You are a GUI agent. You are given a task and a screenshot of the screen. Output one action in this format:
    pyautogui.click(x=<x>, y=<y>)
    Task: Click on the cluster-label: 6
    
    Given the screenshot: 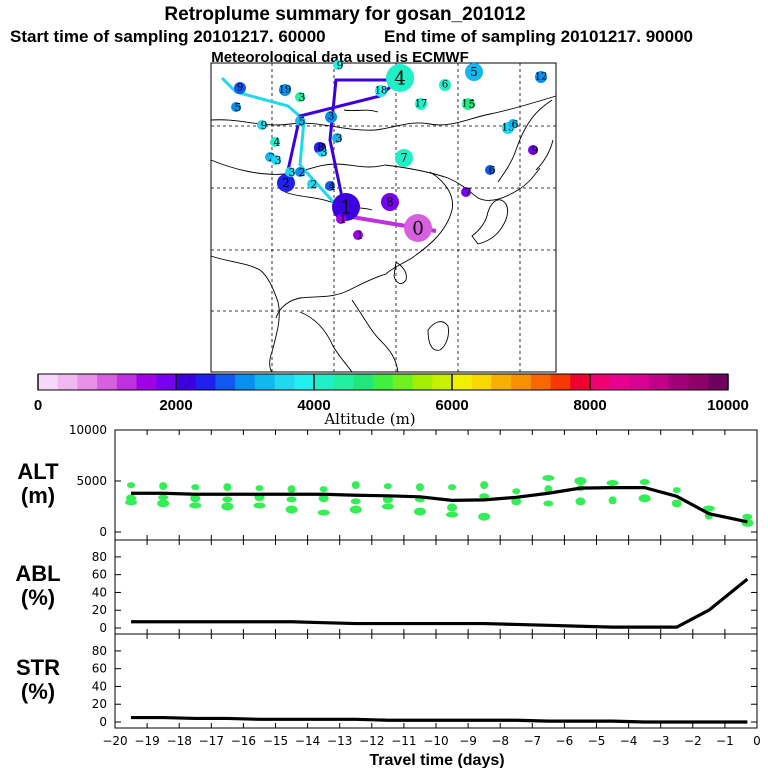 What is the action you would take?
    pyautogui.click(x=492, y=170)
    